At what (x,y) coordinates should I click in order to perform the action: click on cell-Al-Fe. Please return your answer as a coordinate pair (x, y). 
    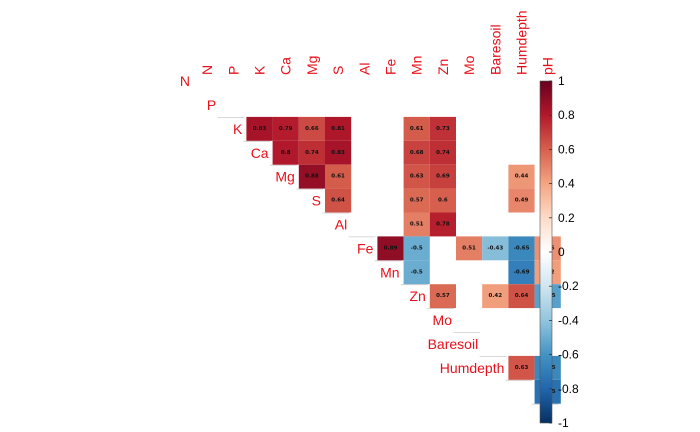
    Looking at the image, I should click on (390, 248).